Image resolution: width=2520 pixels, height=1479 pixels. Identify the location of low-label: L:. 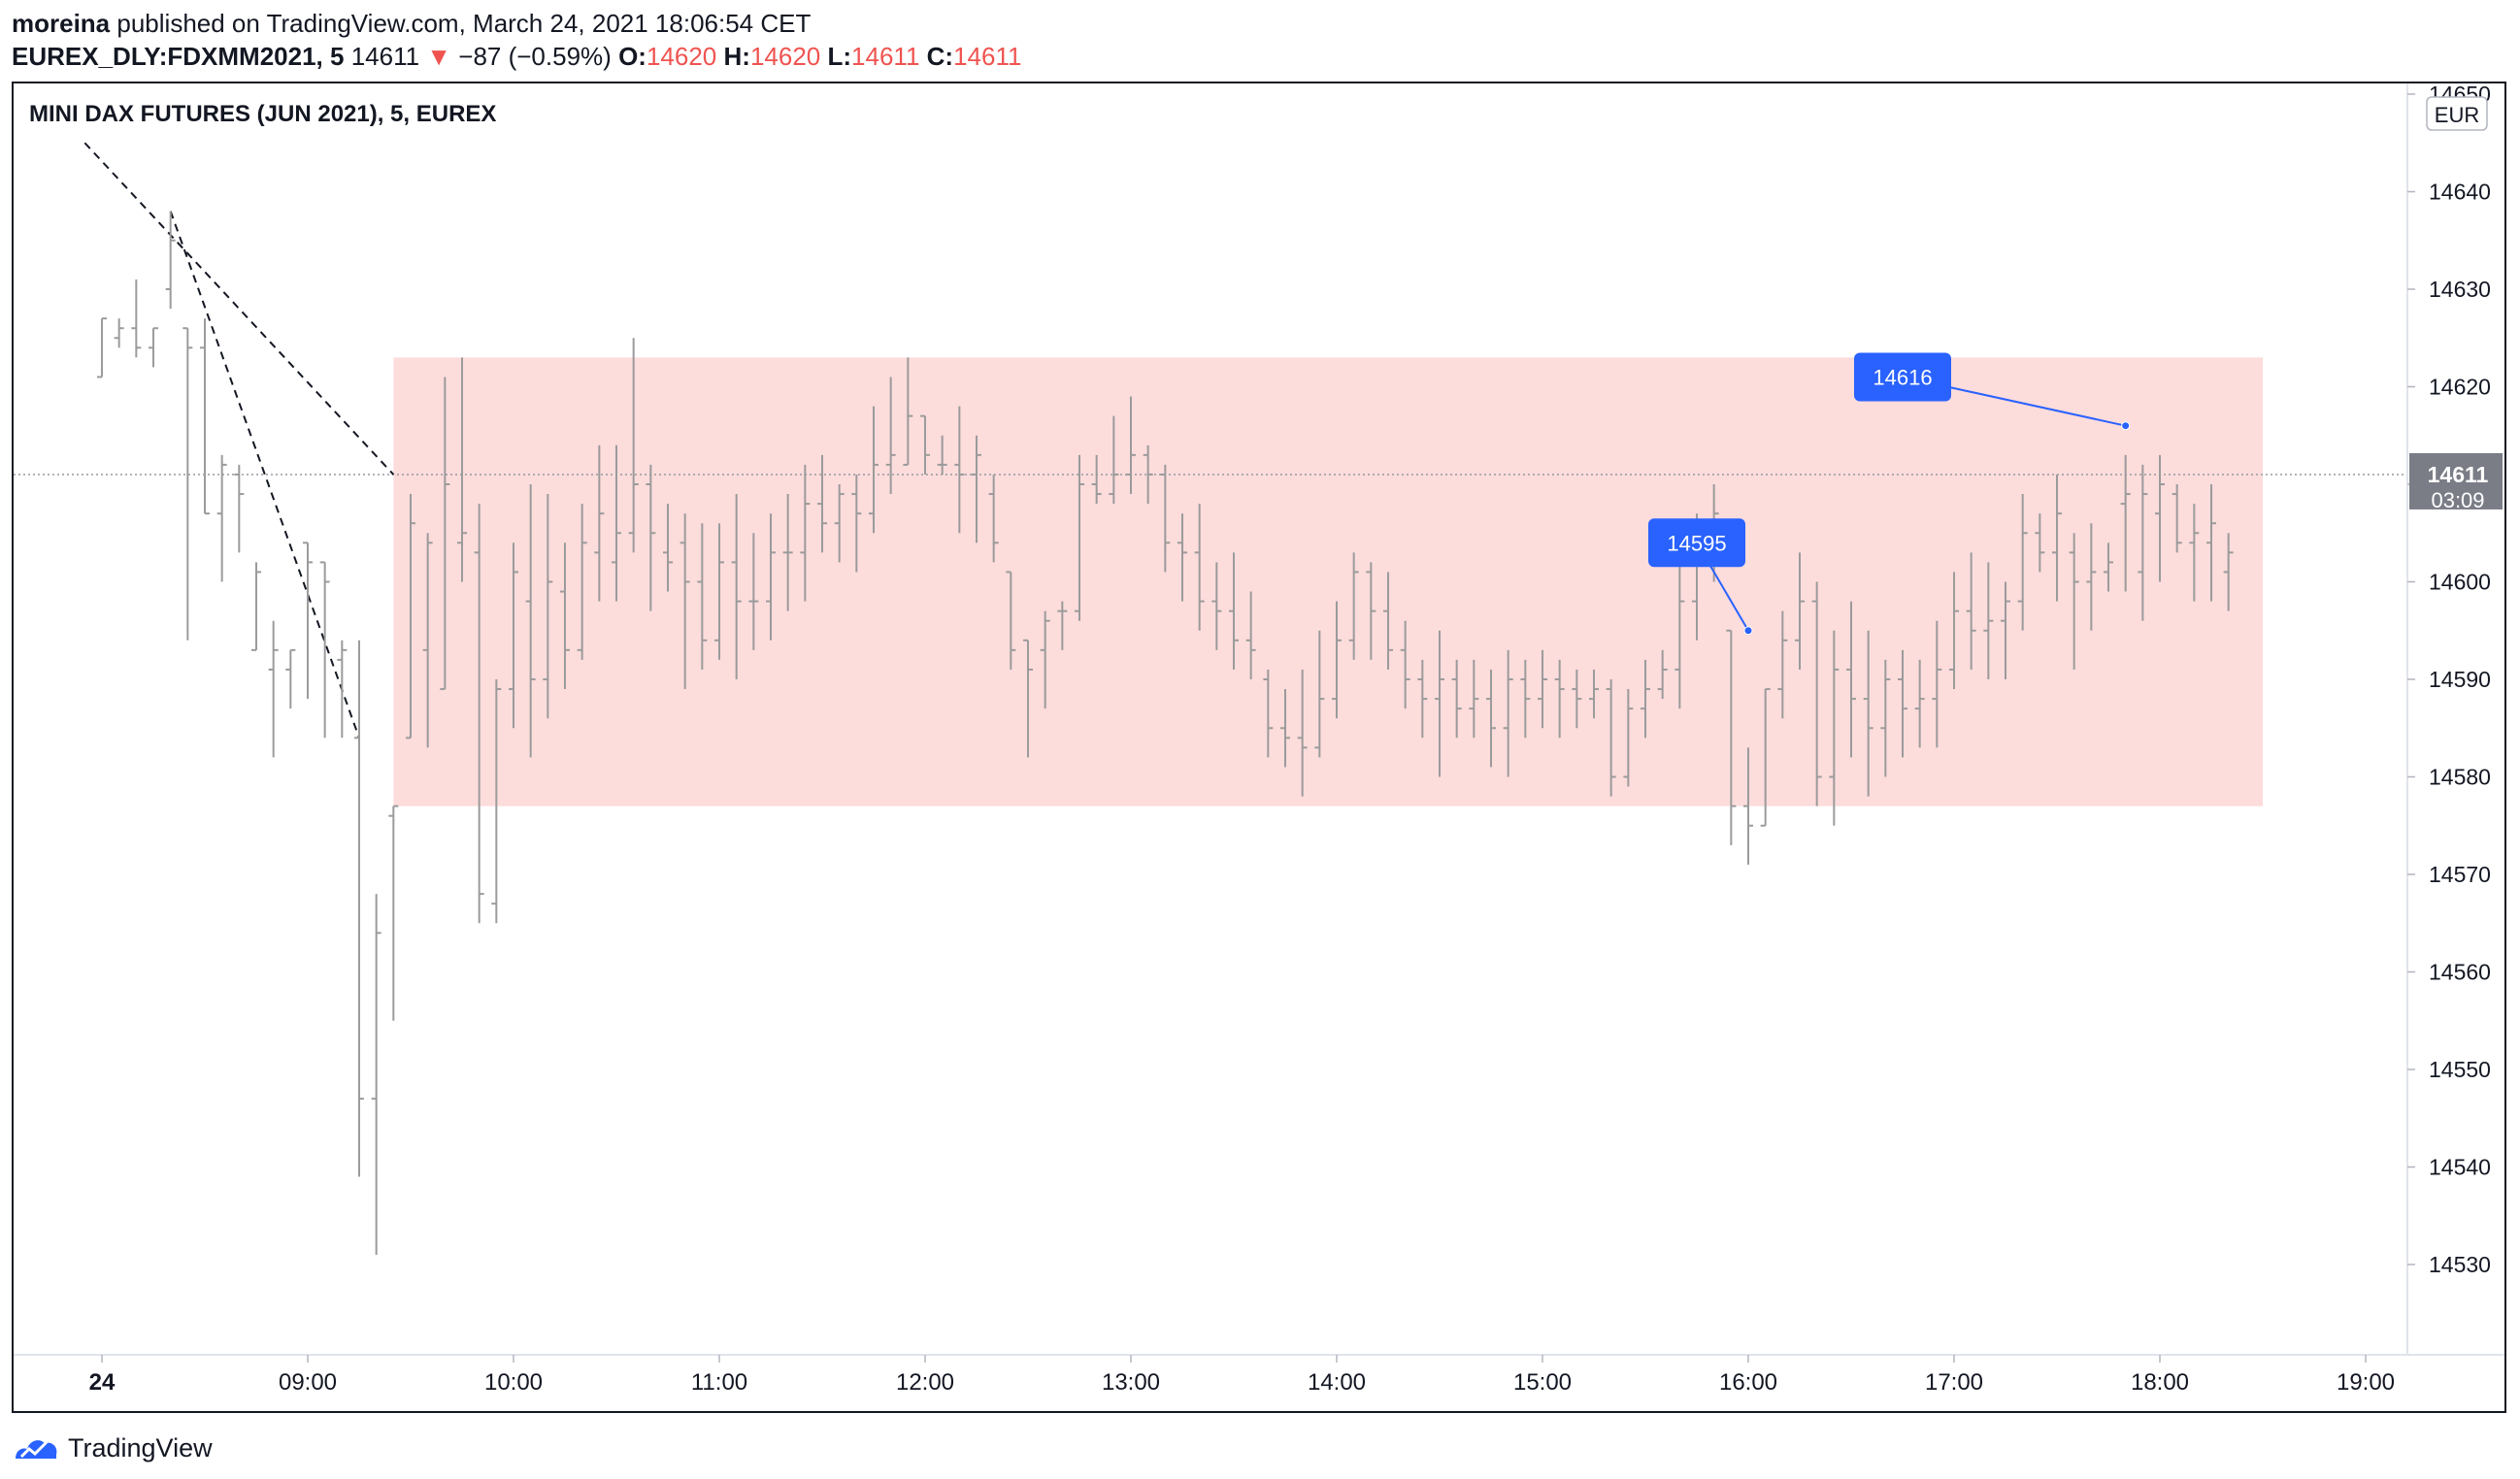
(839, 56).